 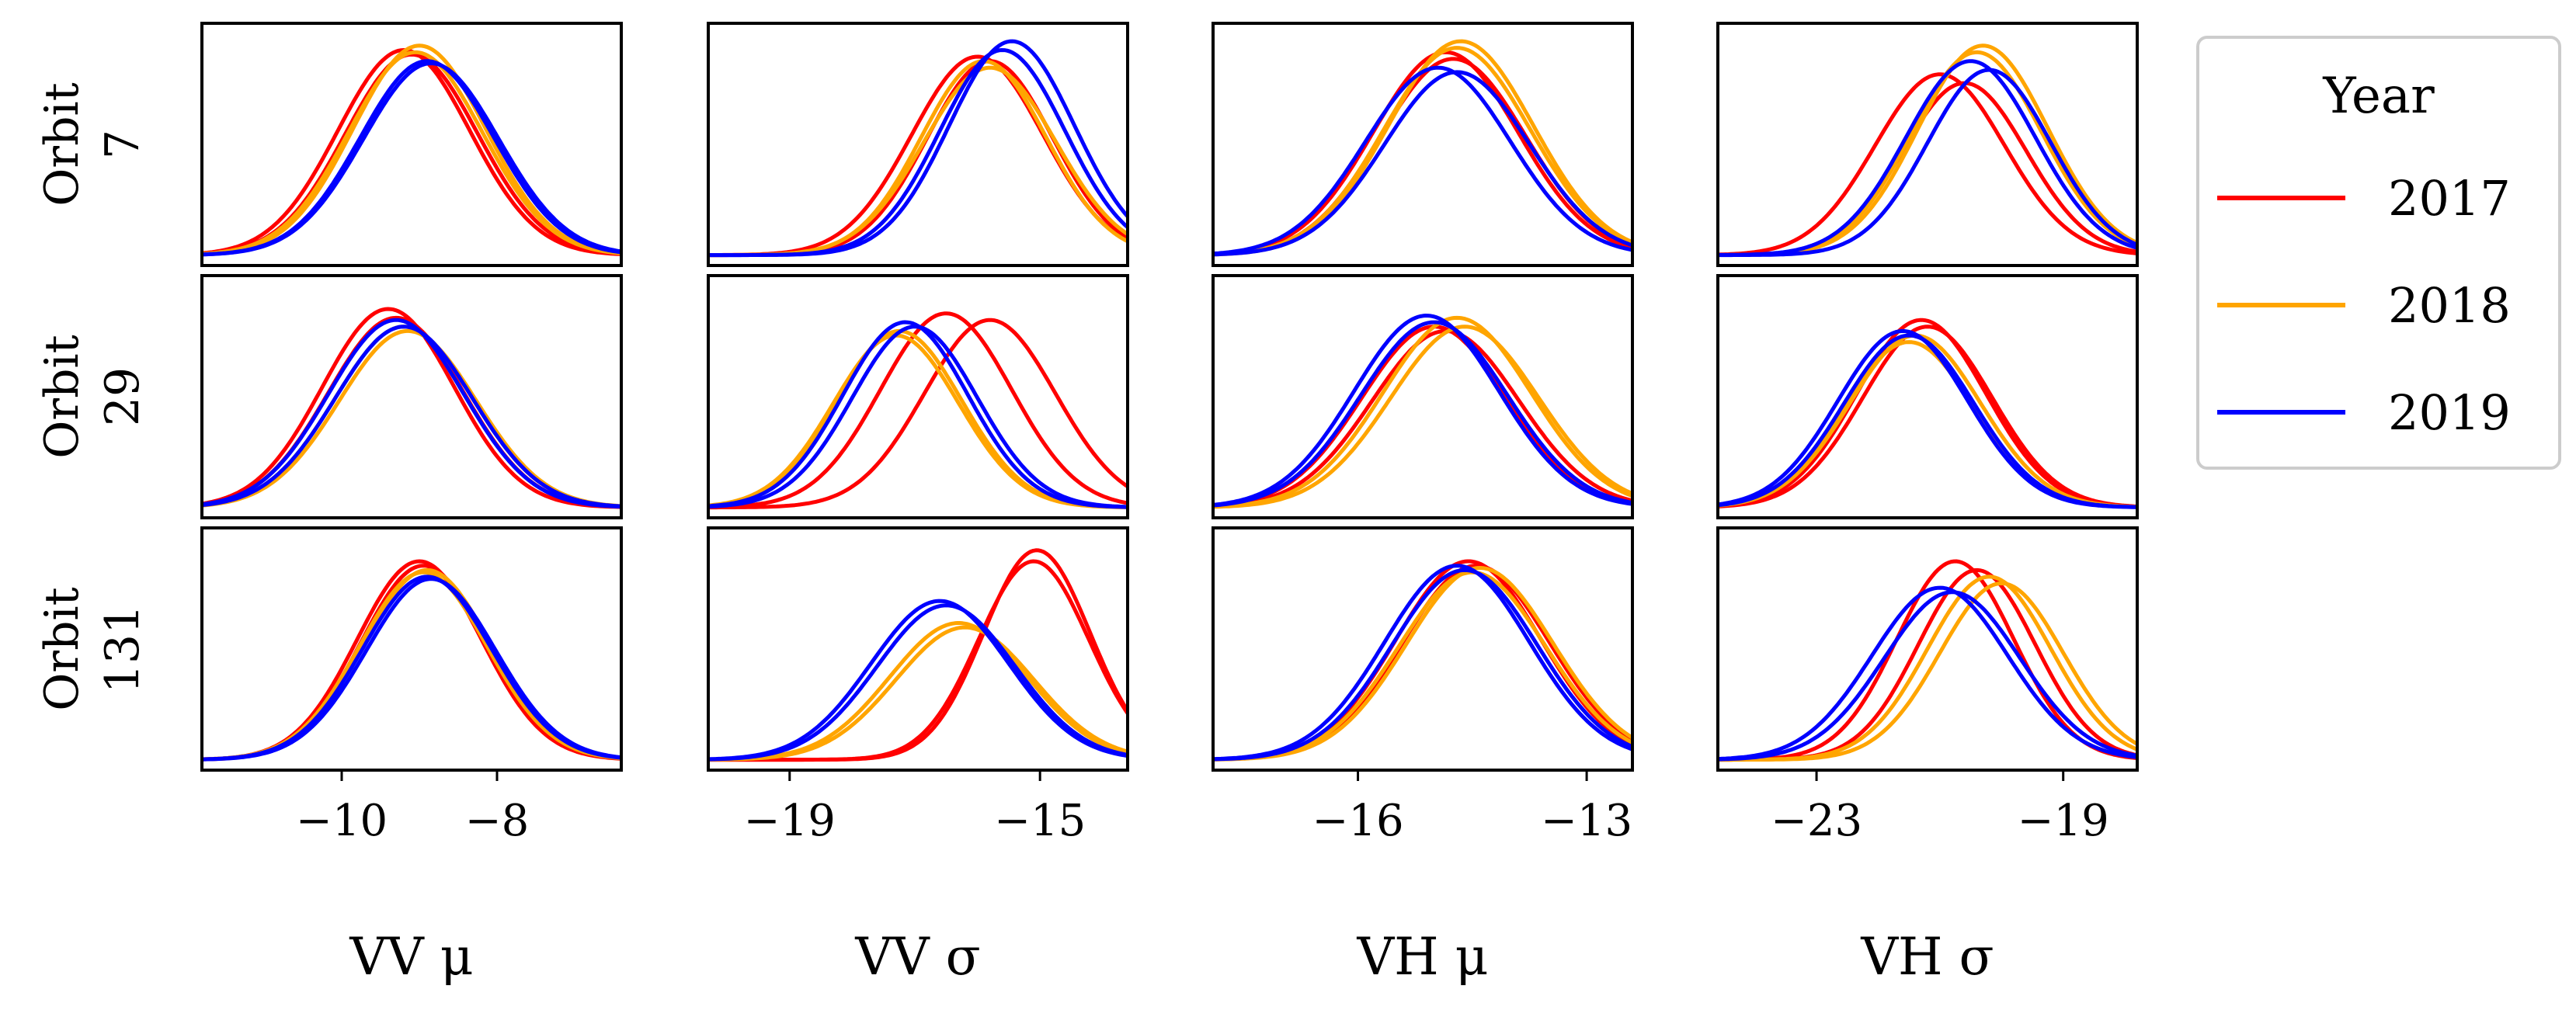 I want to click on row-label-0-line2: 7, so click(x=123, y=145).